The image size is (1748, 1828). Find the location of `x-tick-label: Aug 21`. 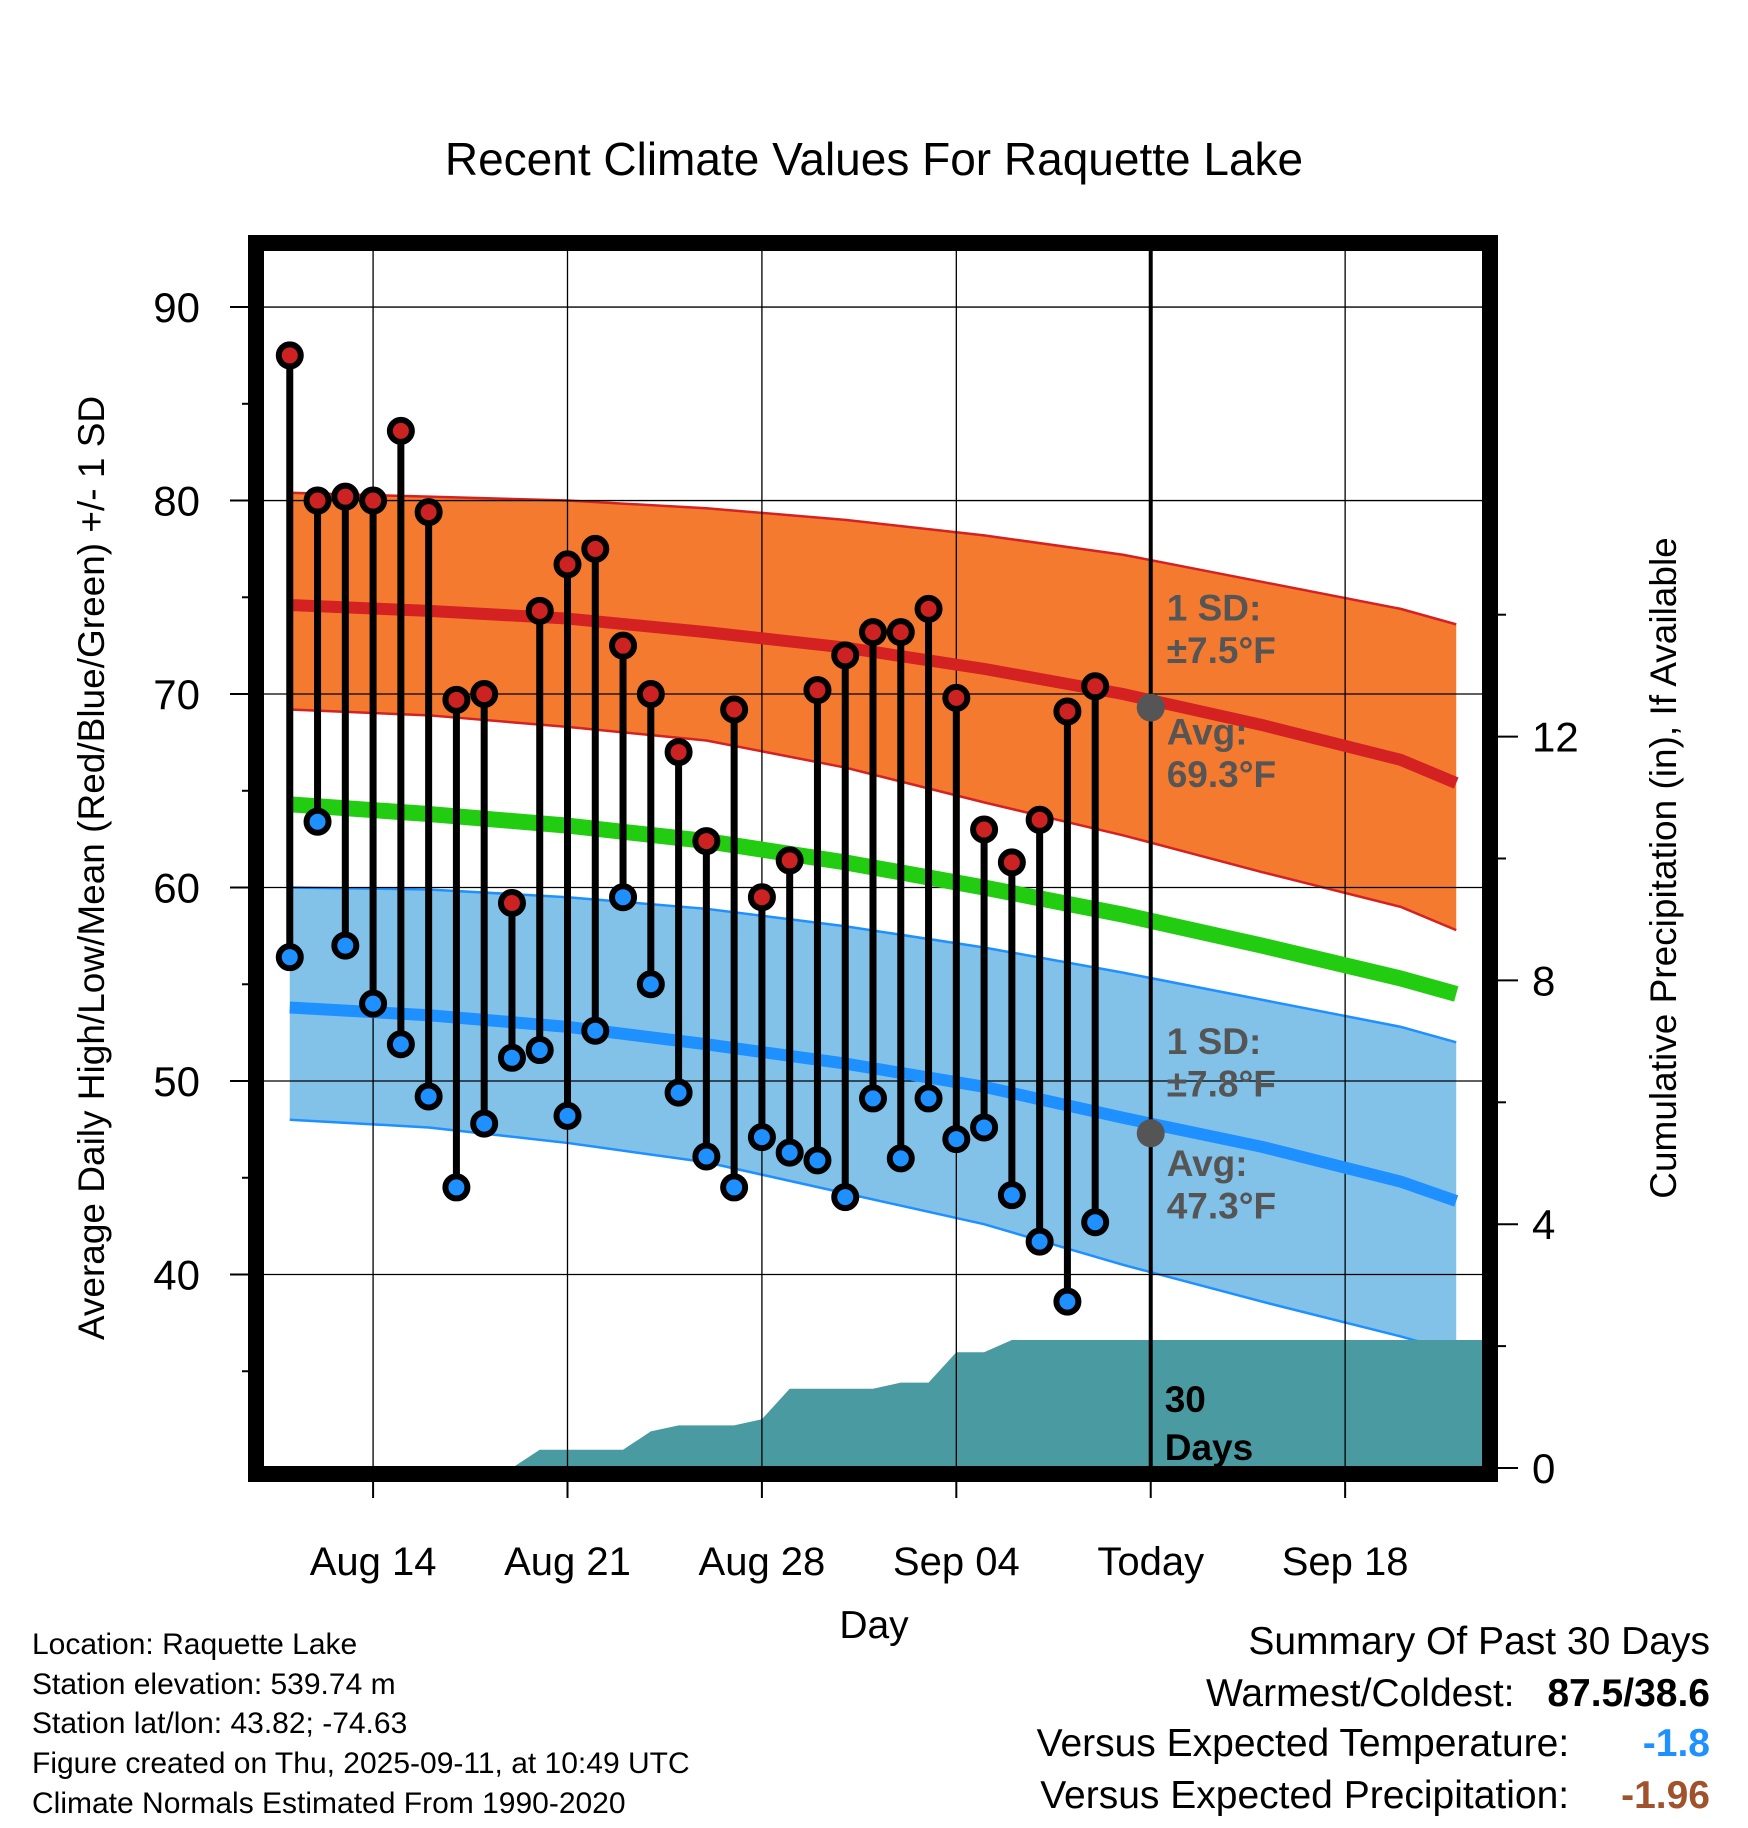

x-tick-label: Aug 21 is located at coordinates (567, 1562).